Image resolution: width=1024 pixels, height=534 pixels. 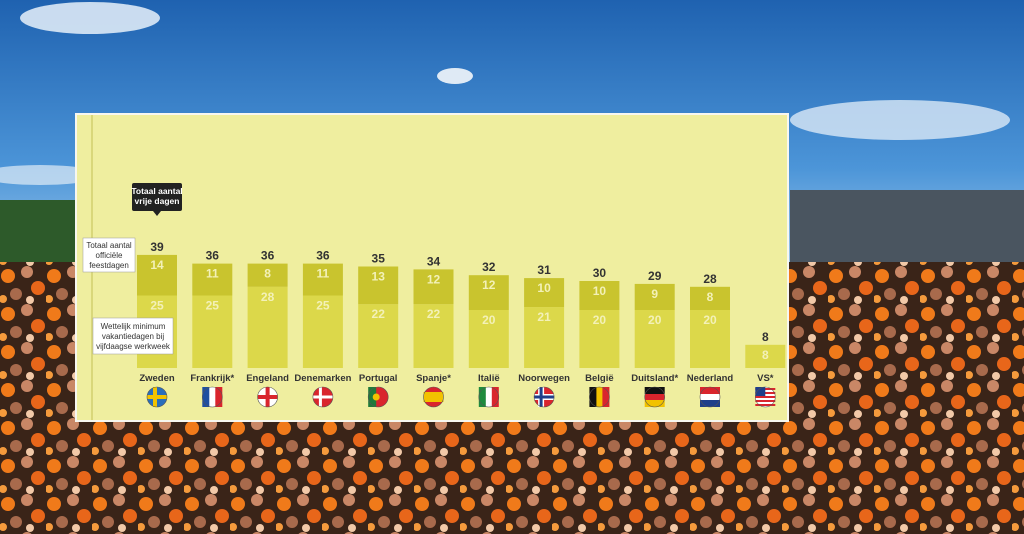 I want to click on belgium-flag-icon, so click(x=599, y=397).